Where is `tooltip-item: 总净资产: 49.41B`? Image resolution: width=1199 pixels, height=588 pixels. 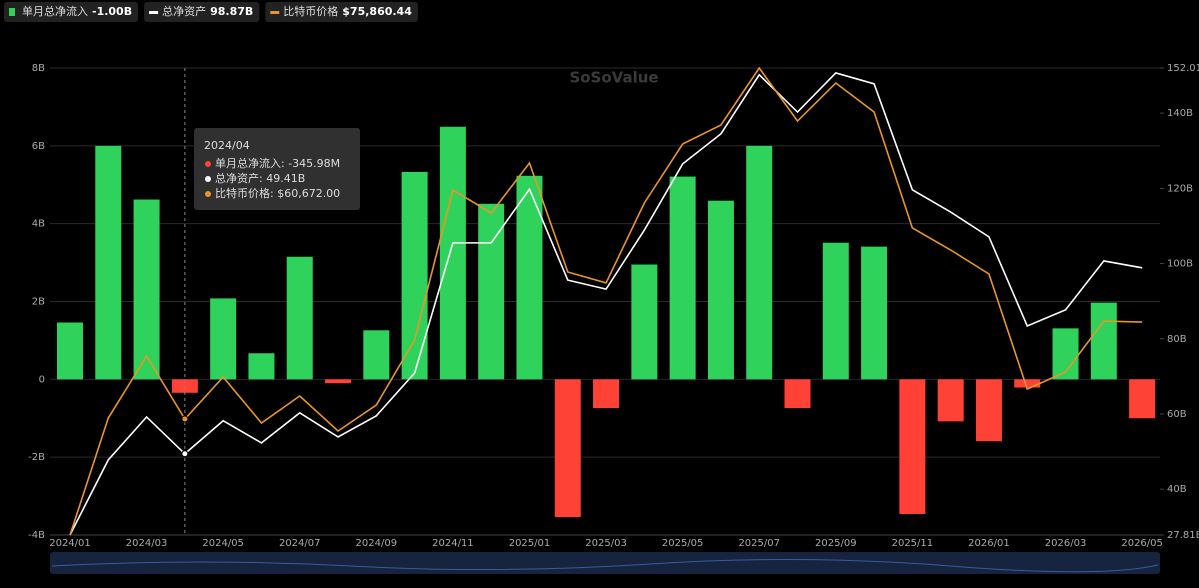
tooltip-item: 总净资产: 49.41B is located at coordinates (260, 178).